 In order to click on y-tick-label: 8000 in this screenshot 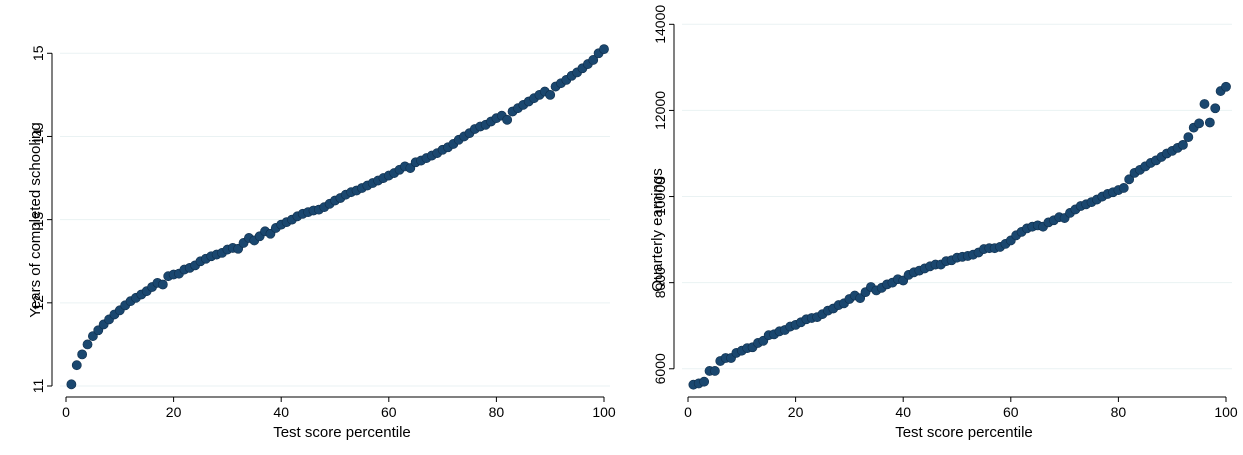, I will do `click(660, 282)`.